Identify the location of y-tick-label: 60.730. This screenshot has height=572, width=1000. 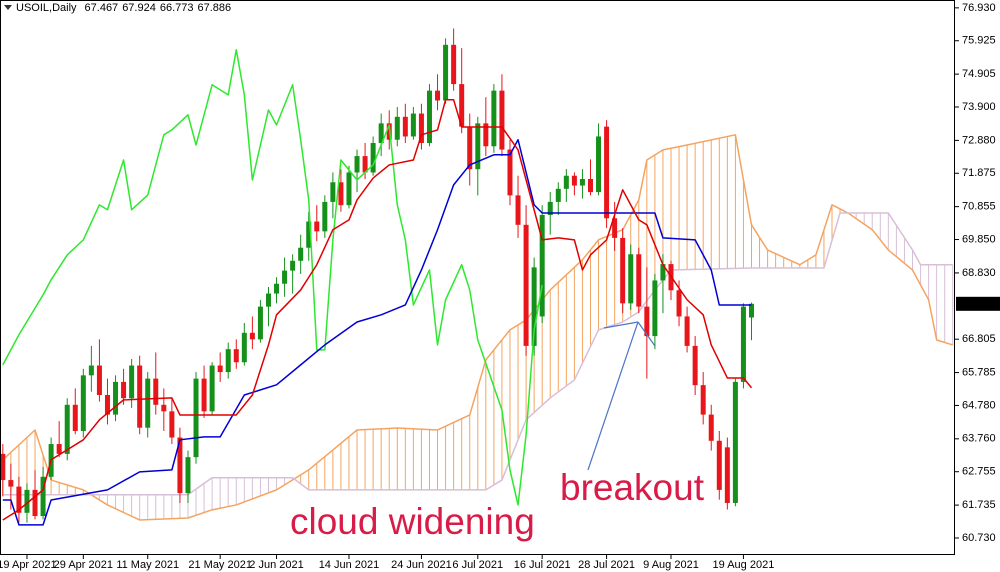
(979, 538).